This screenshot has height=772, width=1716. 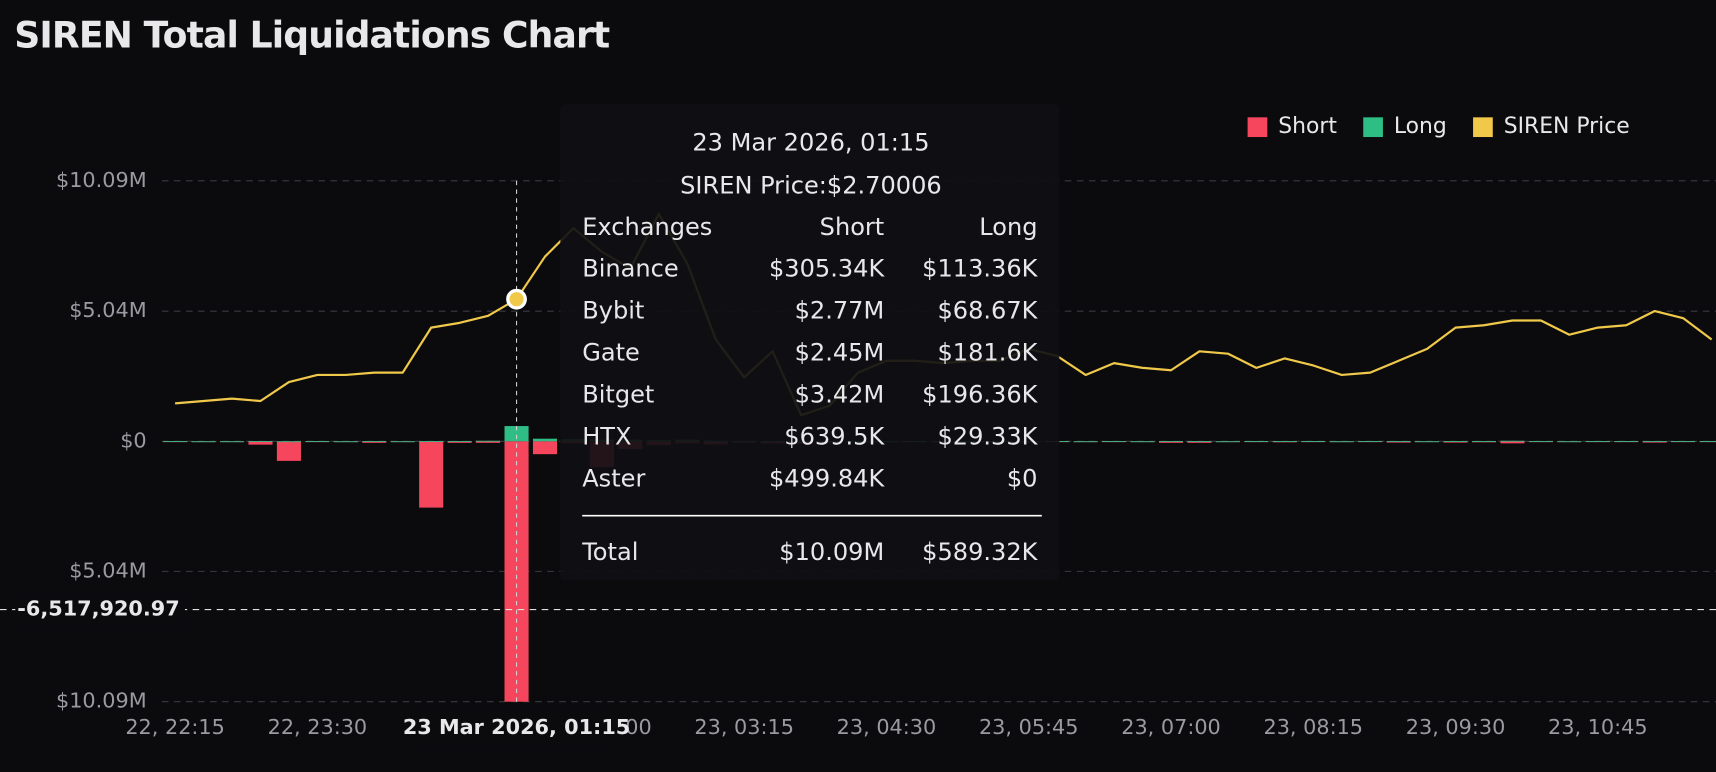 I want to click on y-tick-label: $0, so click(x=133, y=440).